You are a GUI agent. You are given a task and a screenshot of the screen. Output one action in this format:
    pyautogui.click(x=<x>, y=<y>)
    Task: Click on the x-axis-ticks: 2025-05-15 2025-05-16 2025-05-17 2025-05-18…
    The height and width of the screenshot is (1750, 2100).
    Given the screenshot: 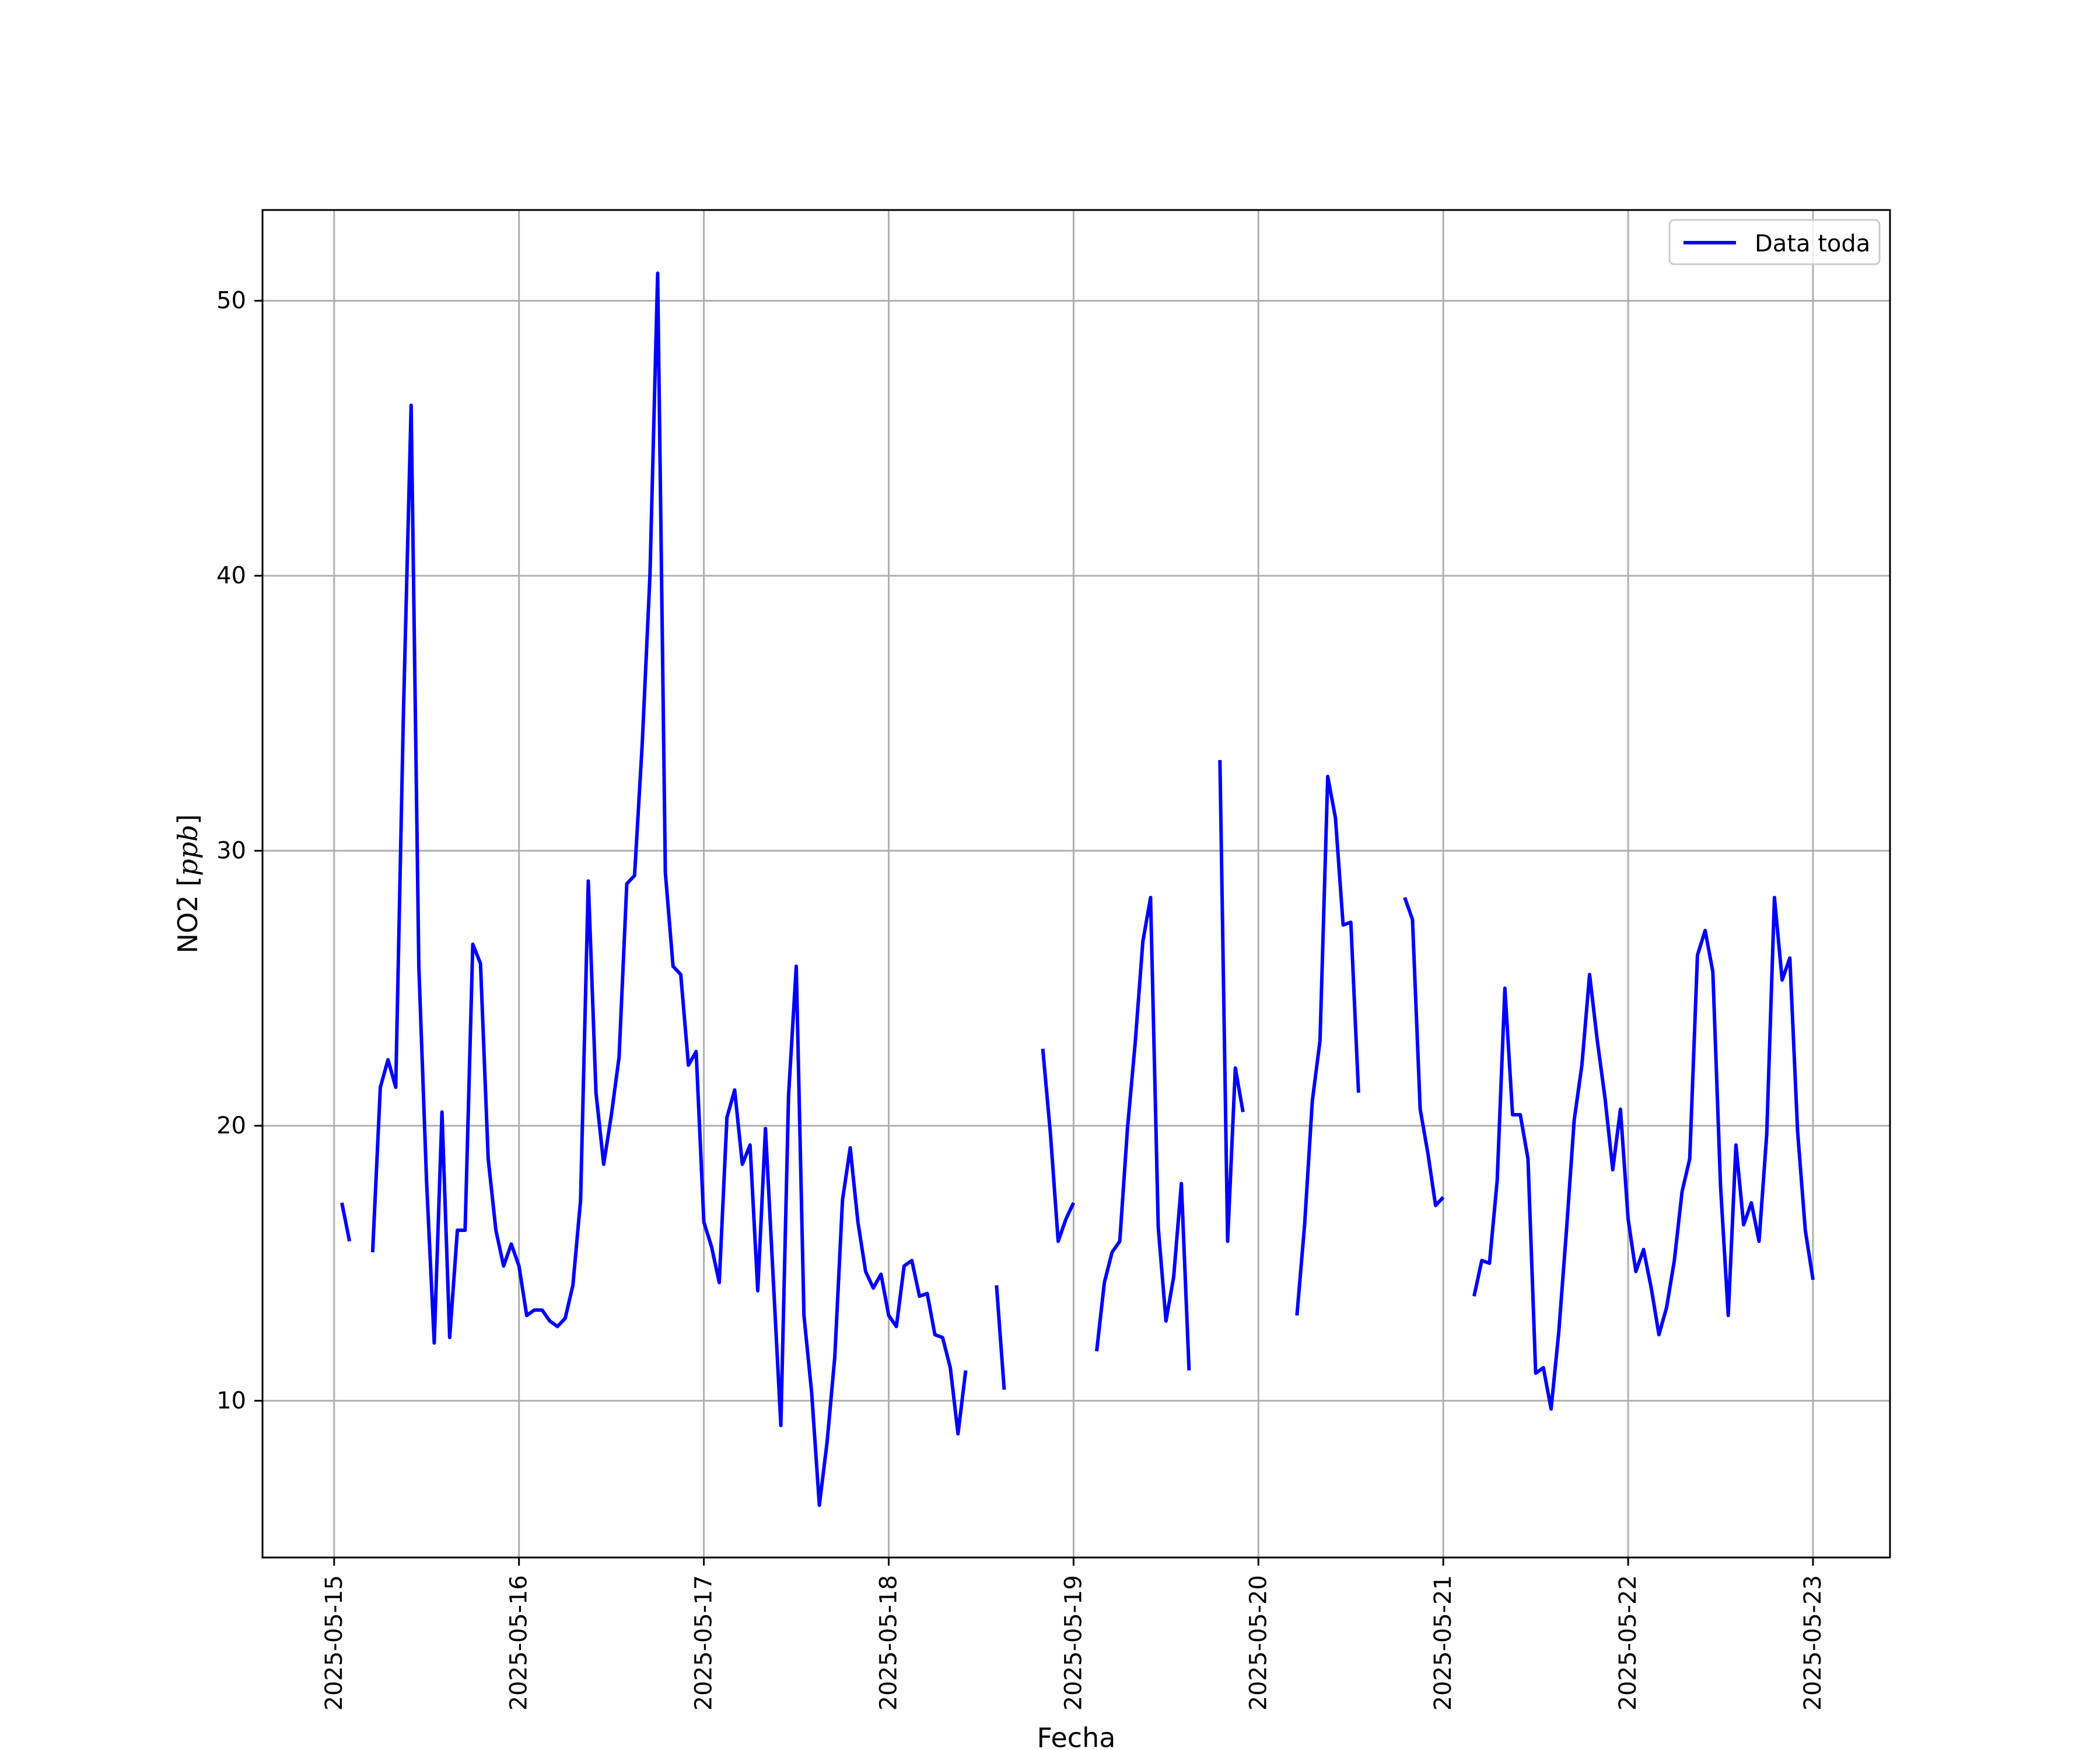 What is the action you would take?
    pyautogui.click(x=1073, y=1634)
    